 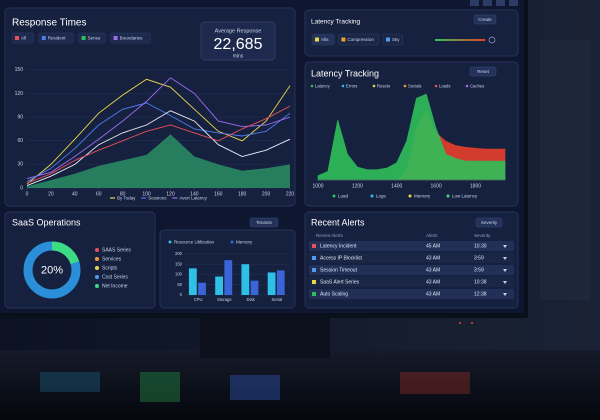 What do you see at coordinates (75, 194) in the screenshot?
I see `x-tick-label: 40` at bounding box center [75, 194].